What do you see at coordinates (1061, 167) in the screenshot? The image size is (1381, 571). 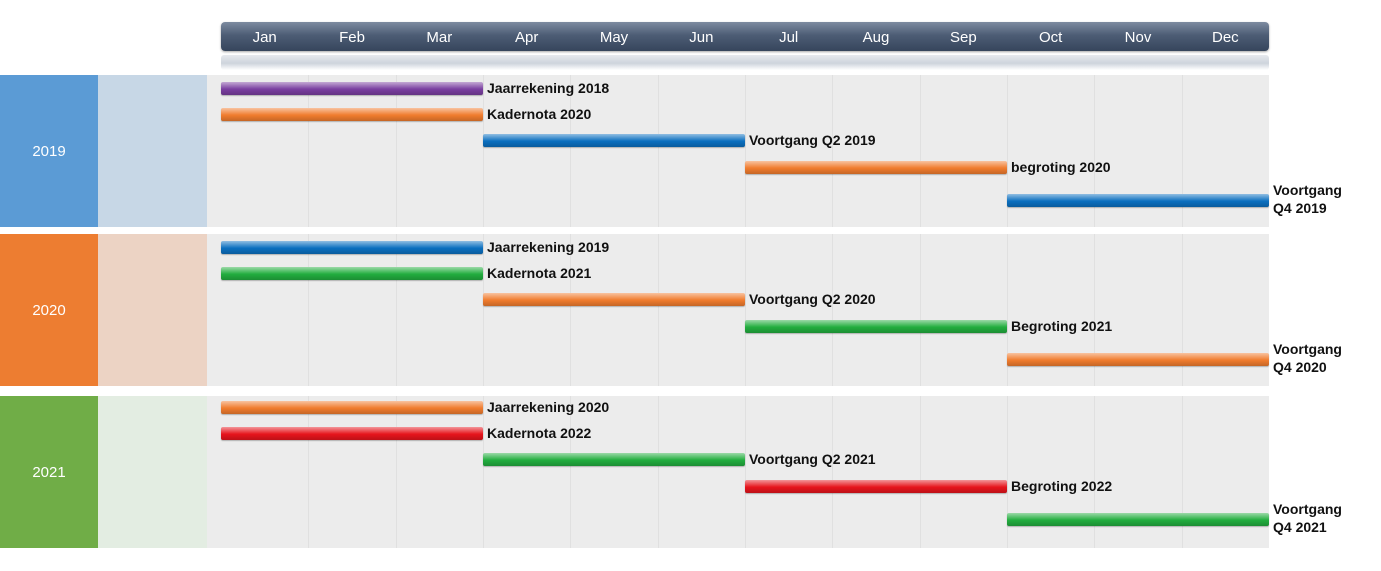 I see `task-label: begroting 2020` at bounding box center [1061, 167].